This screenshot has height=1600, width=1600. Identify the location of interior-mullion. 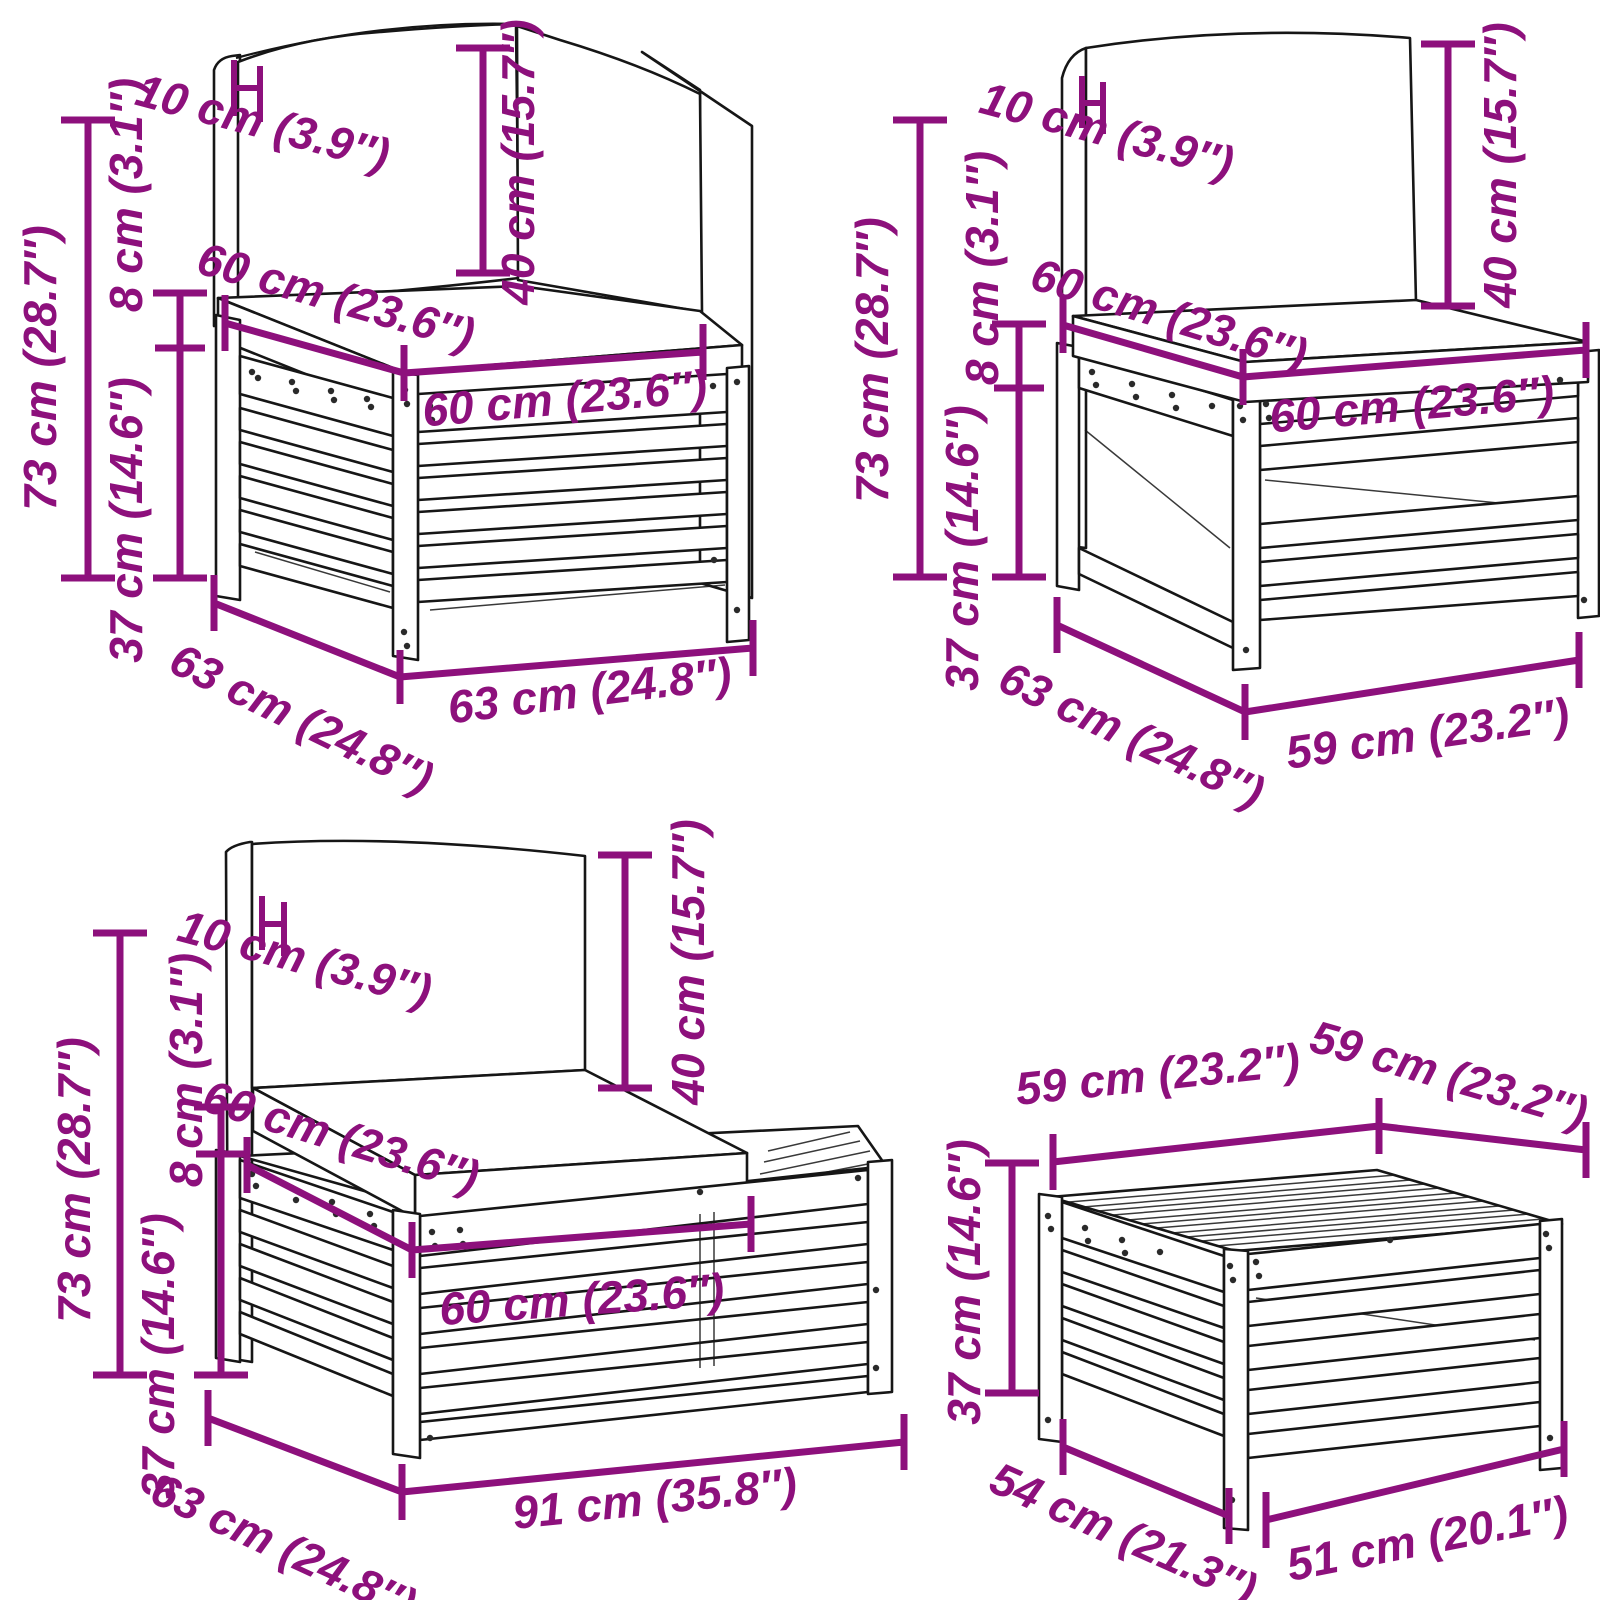
(707, 1290).